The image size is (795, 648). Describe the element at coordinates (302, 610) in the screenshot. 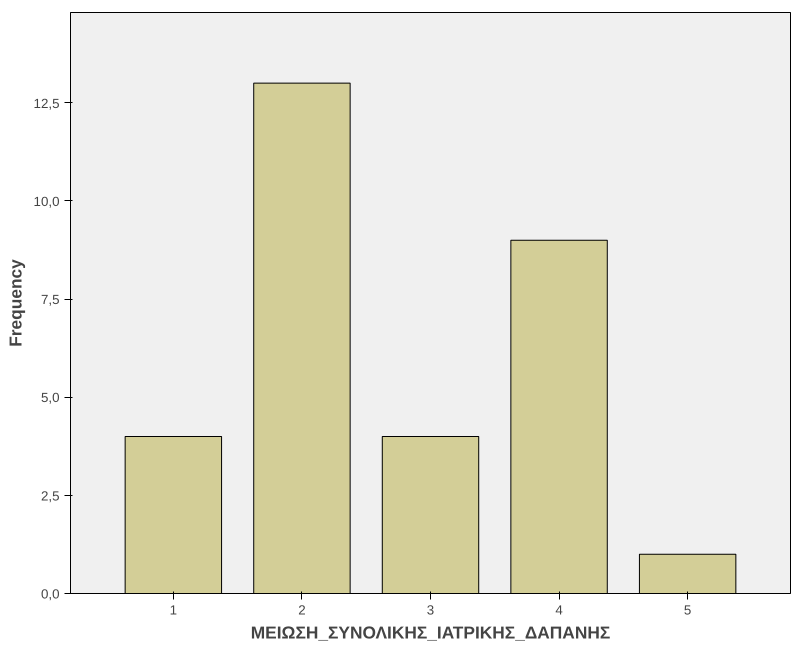

I see `x-tick-label: 2` at that location.